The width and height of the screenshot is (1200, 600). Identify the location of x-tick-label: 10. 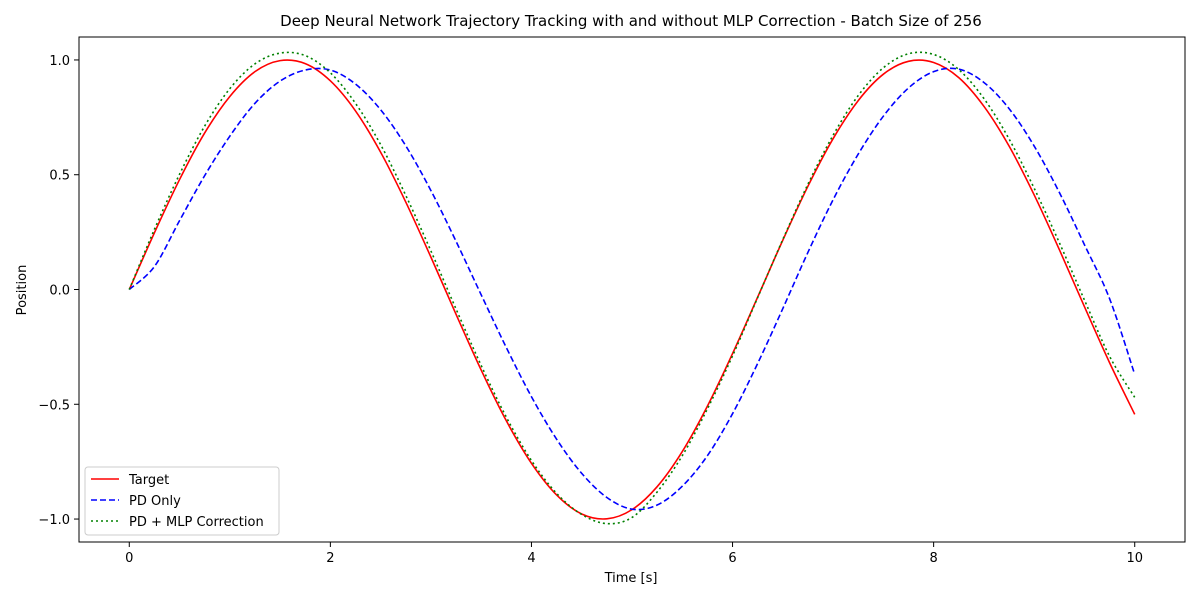
(1134, 558).